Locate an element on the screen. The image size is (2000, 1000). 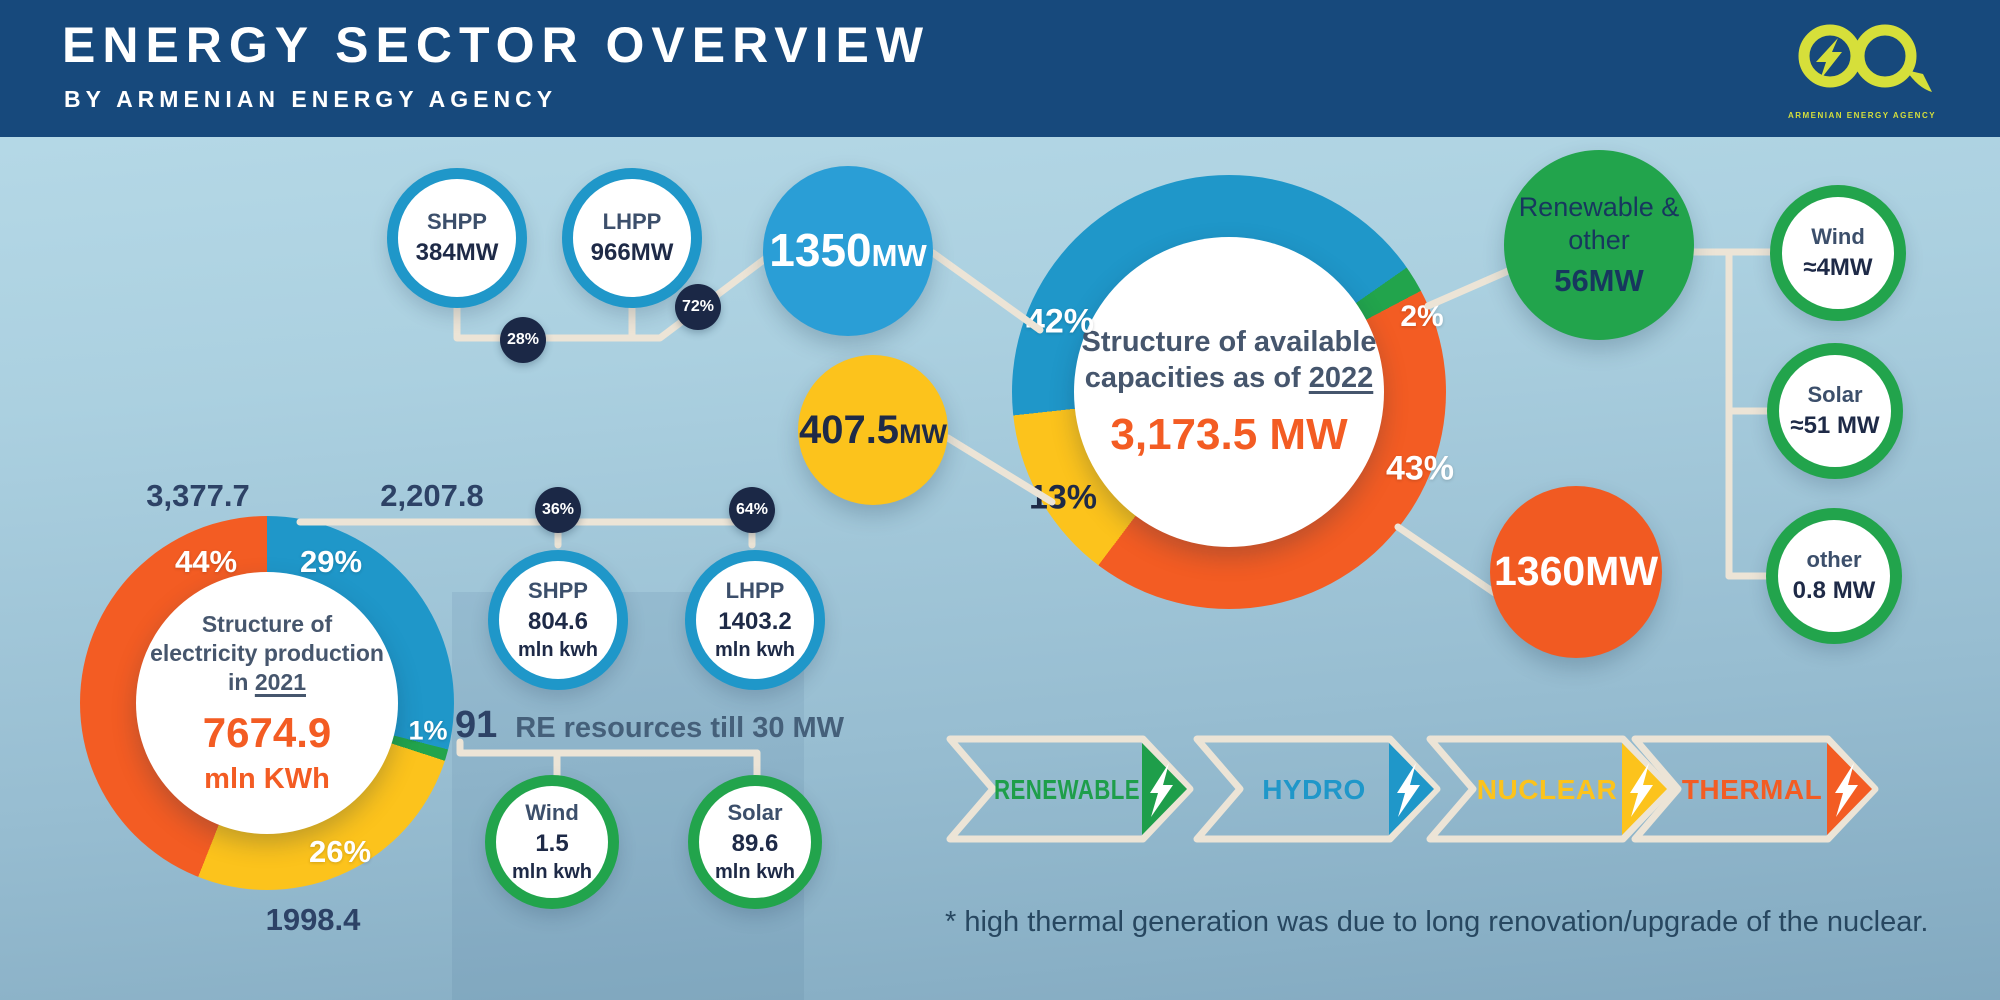
thermal-capacity-circle: 1360MW is located at coordinates (1576, 572).